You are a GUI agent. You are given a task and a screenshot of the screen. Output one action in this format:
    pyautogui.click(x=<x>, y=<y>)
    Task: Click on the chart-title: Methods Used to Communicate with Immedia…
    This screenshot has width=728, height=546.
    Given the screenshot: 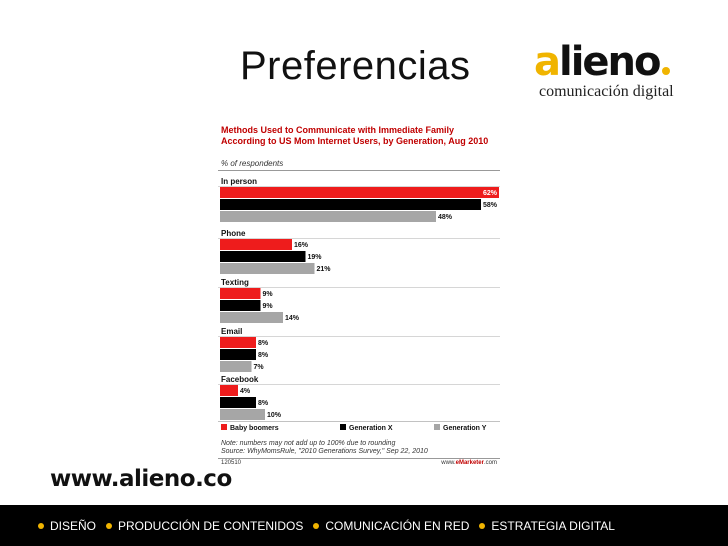 What is the action you would take?
    pyautogui.click(x=355, y=135)
    